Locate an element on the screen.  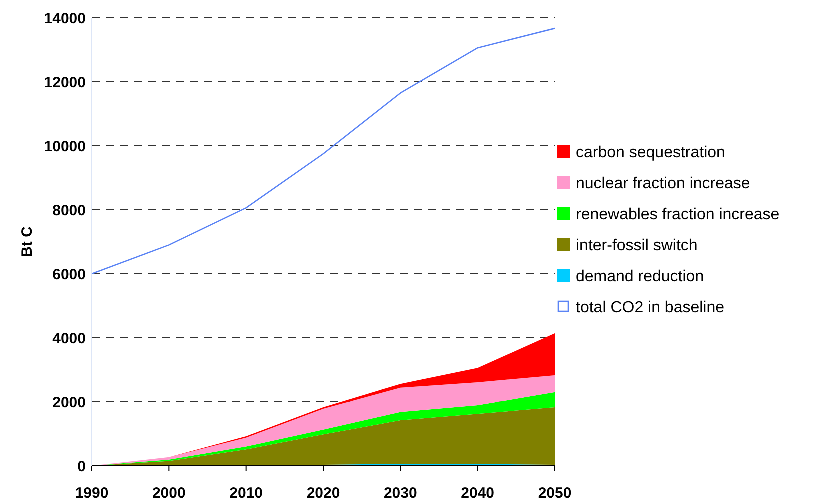
legend-label: total CO2 in baseline is located at coordinates (650, 308).